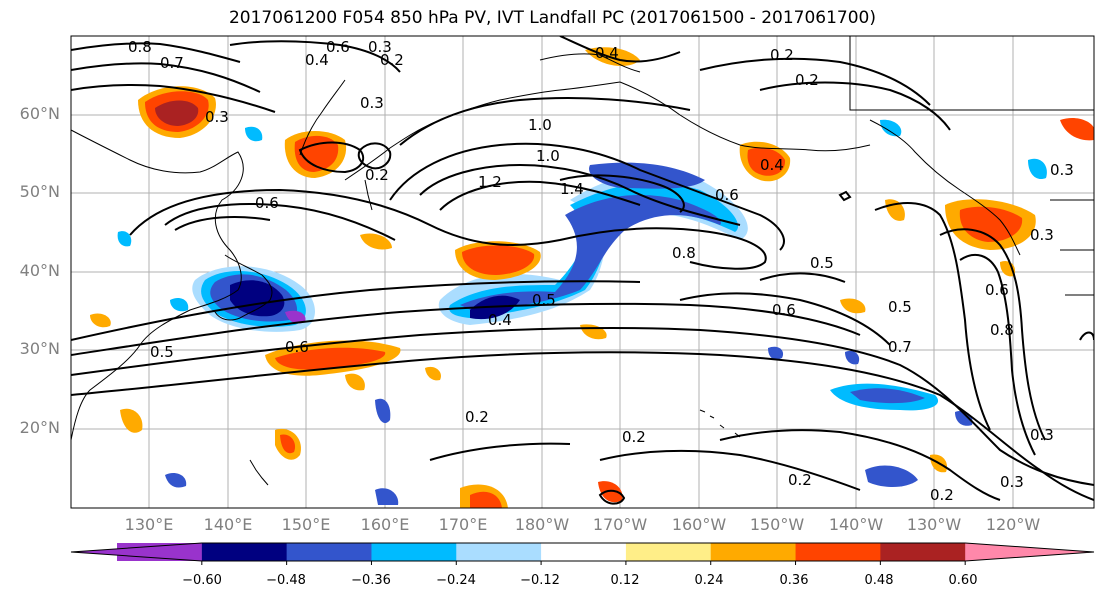 The image size is (1105, 601). I want to click on colorbar-tick-label: −0.12, so click(540, 580).